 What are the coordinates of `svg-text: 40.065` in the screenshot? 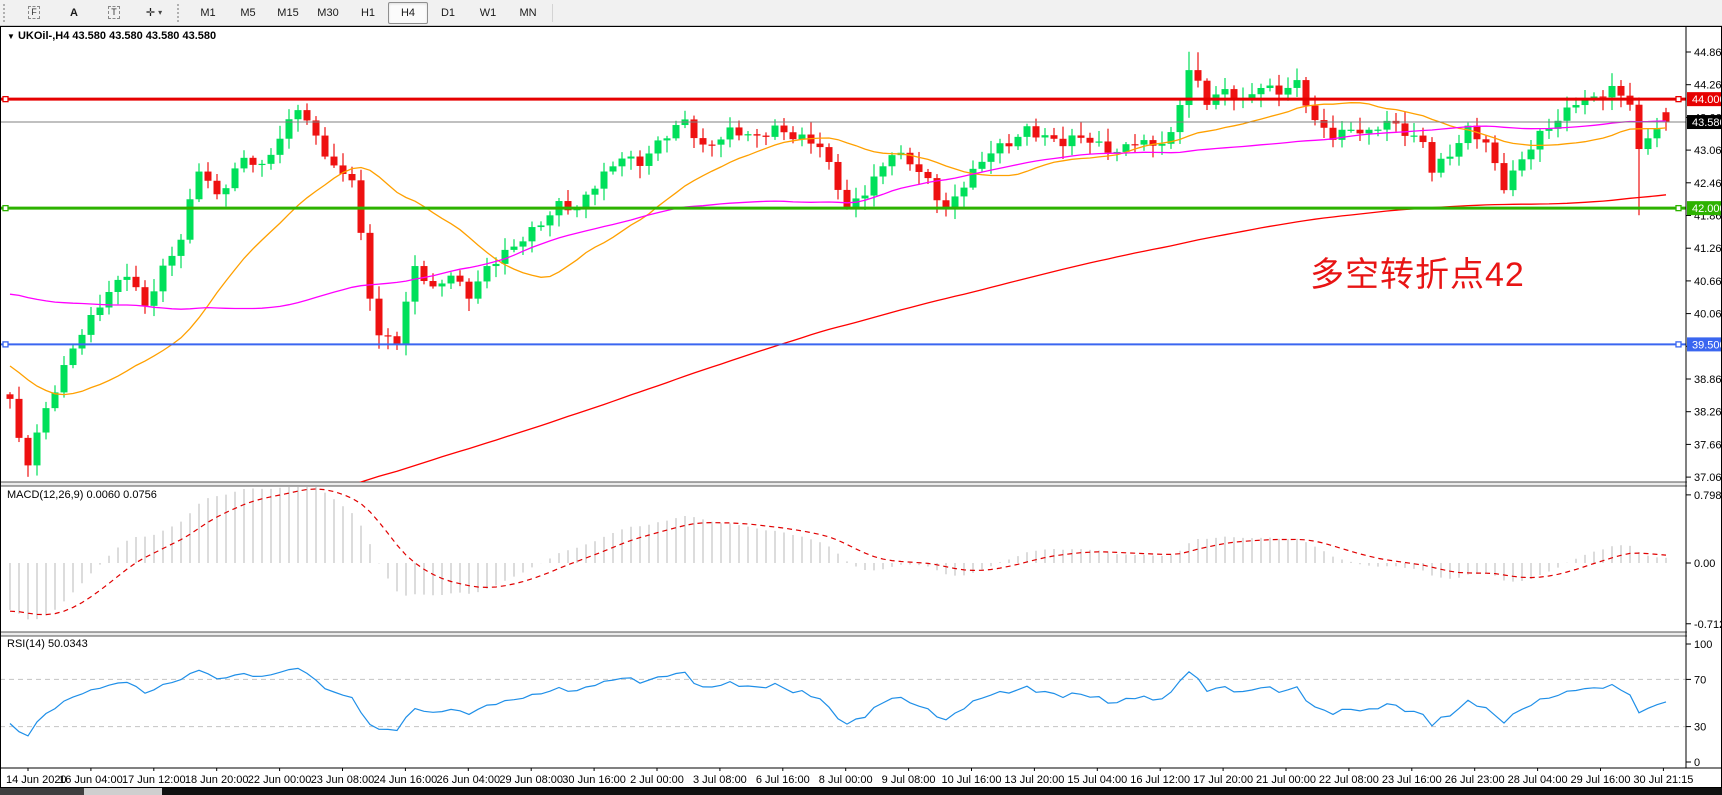 It's located at (1708, 315).